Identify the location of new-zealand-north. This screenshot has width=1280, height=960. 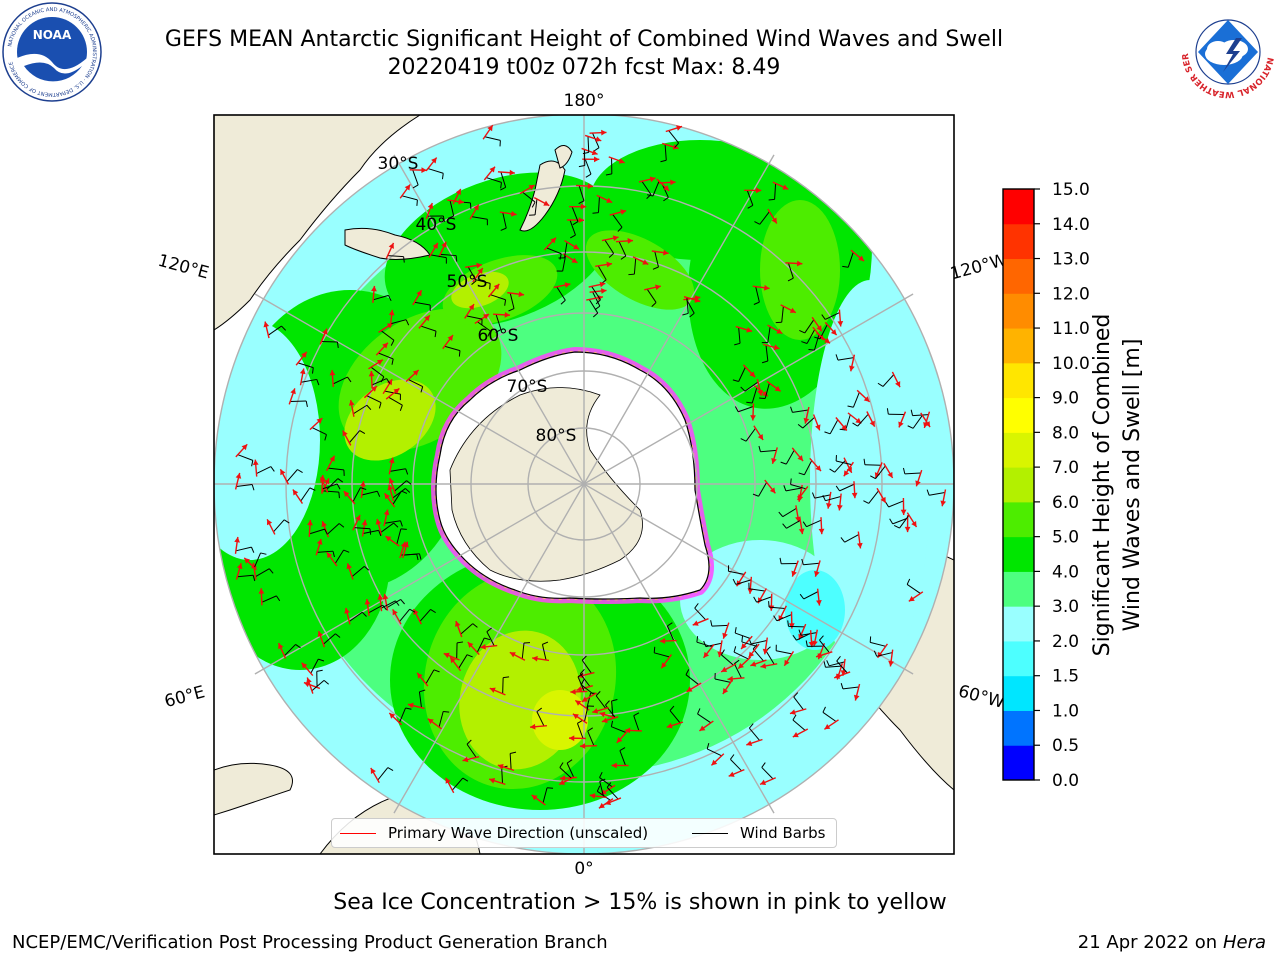
(563, 157).